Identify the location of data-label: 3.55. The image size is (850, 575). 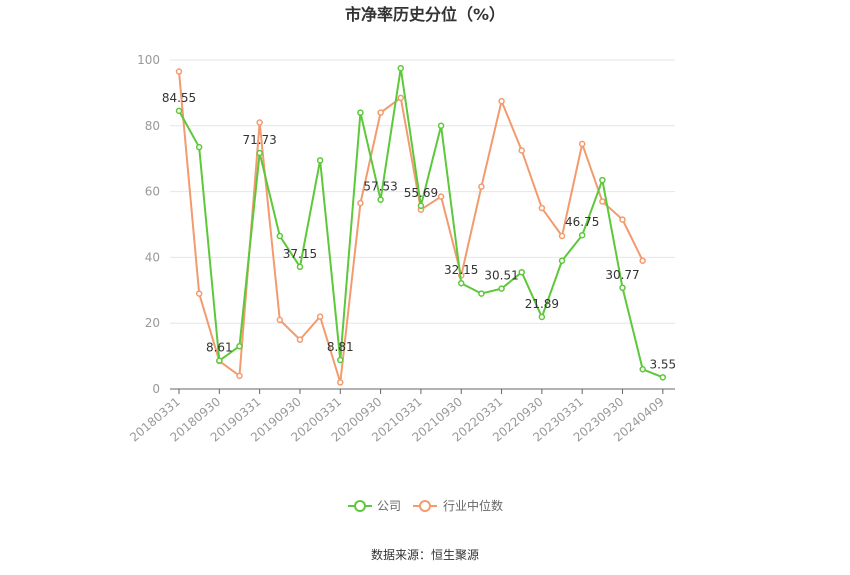
(662, 364).